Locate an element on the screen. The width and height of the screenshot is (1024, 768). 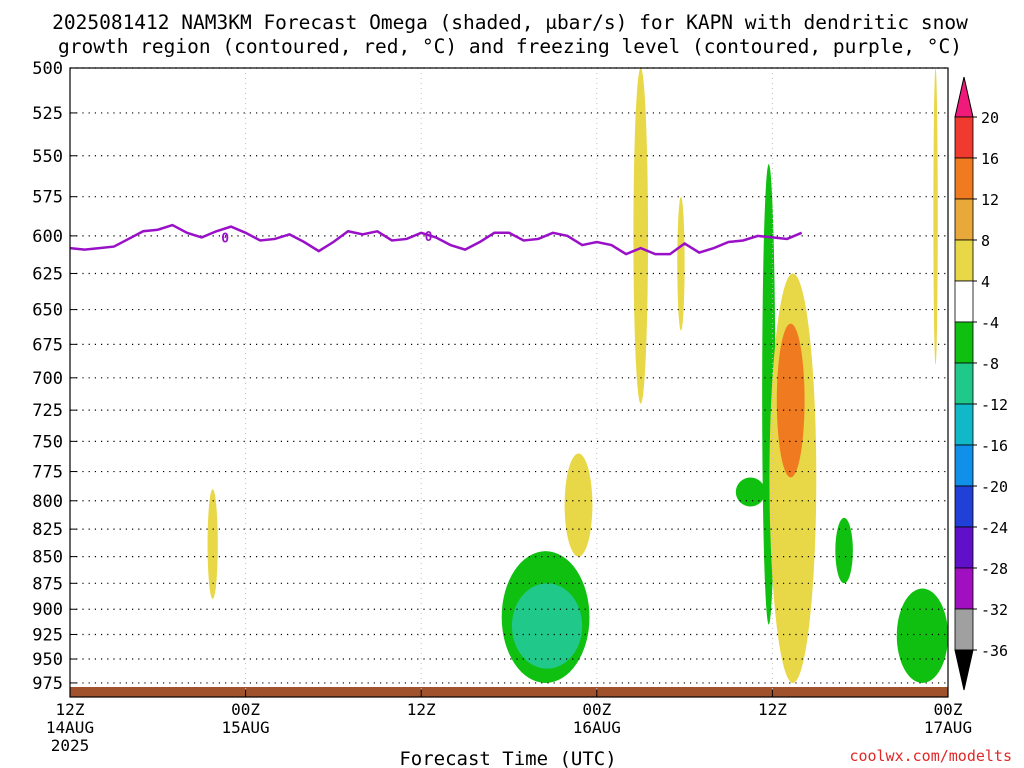
x-tick-sublabel-5: 17AUG is located at coordinates (948, 727).